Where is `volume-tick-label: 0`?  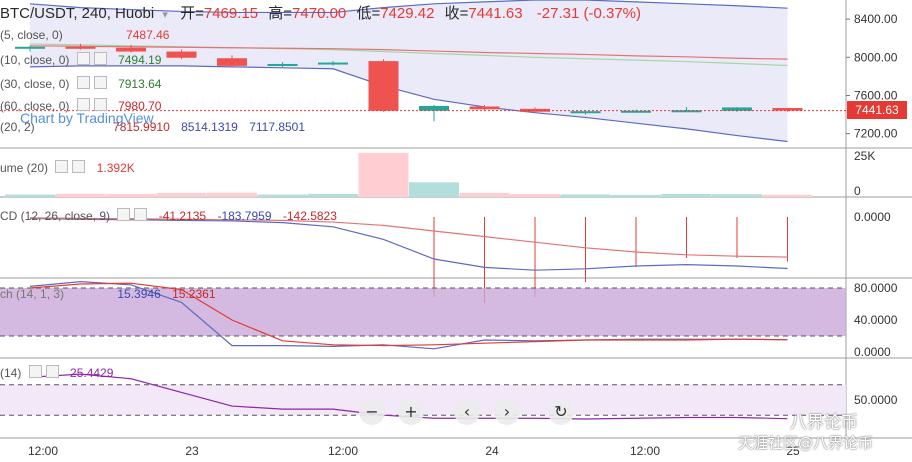
volume-tick-label: 0 is located at coordinates (857, 191).